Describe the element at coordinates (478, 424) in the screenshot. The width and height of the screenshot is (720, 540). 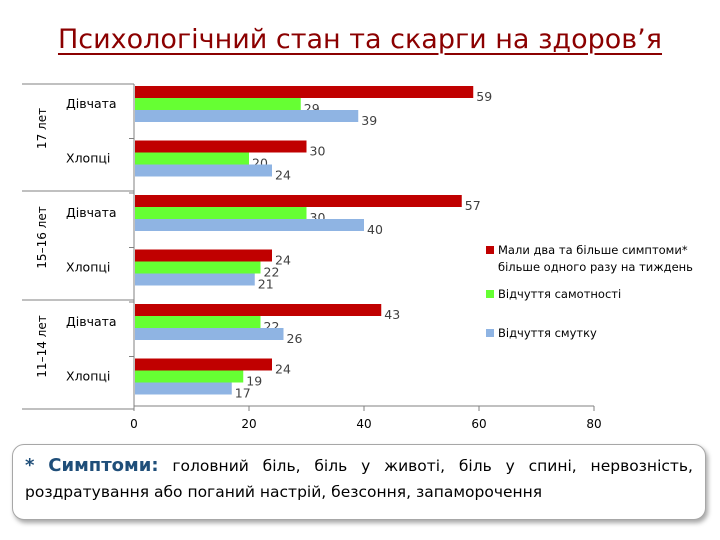
I see `x-tick-label: 60` at that location.